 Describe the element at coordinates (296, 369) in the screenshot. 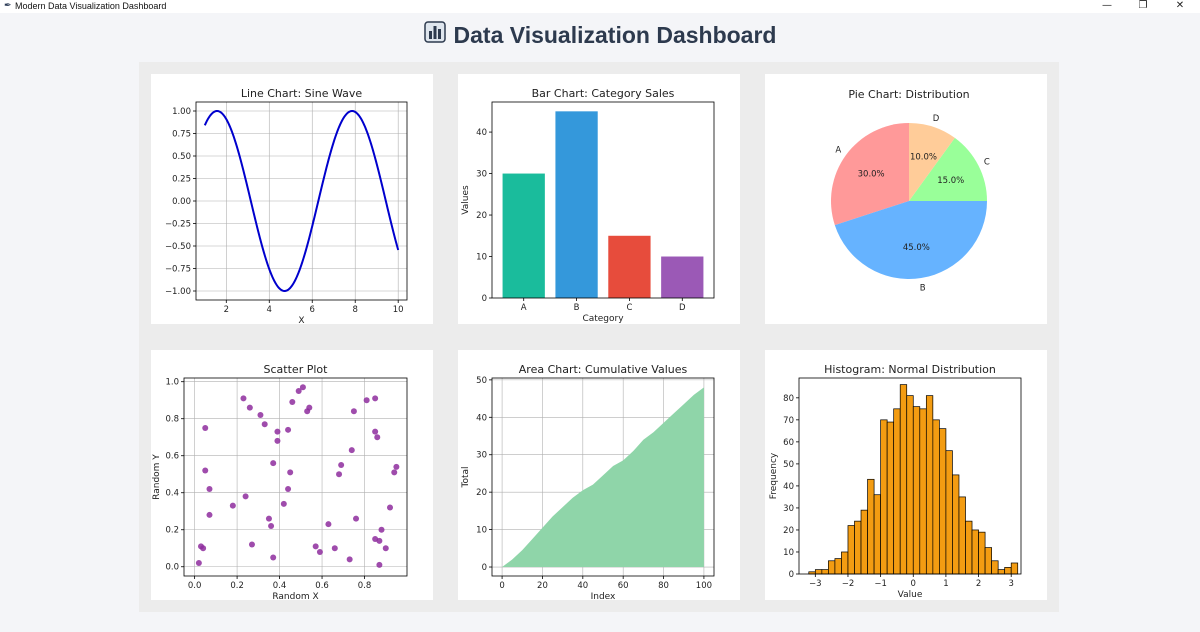

I see `chart-title: Scatter Plot` at that location.